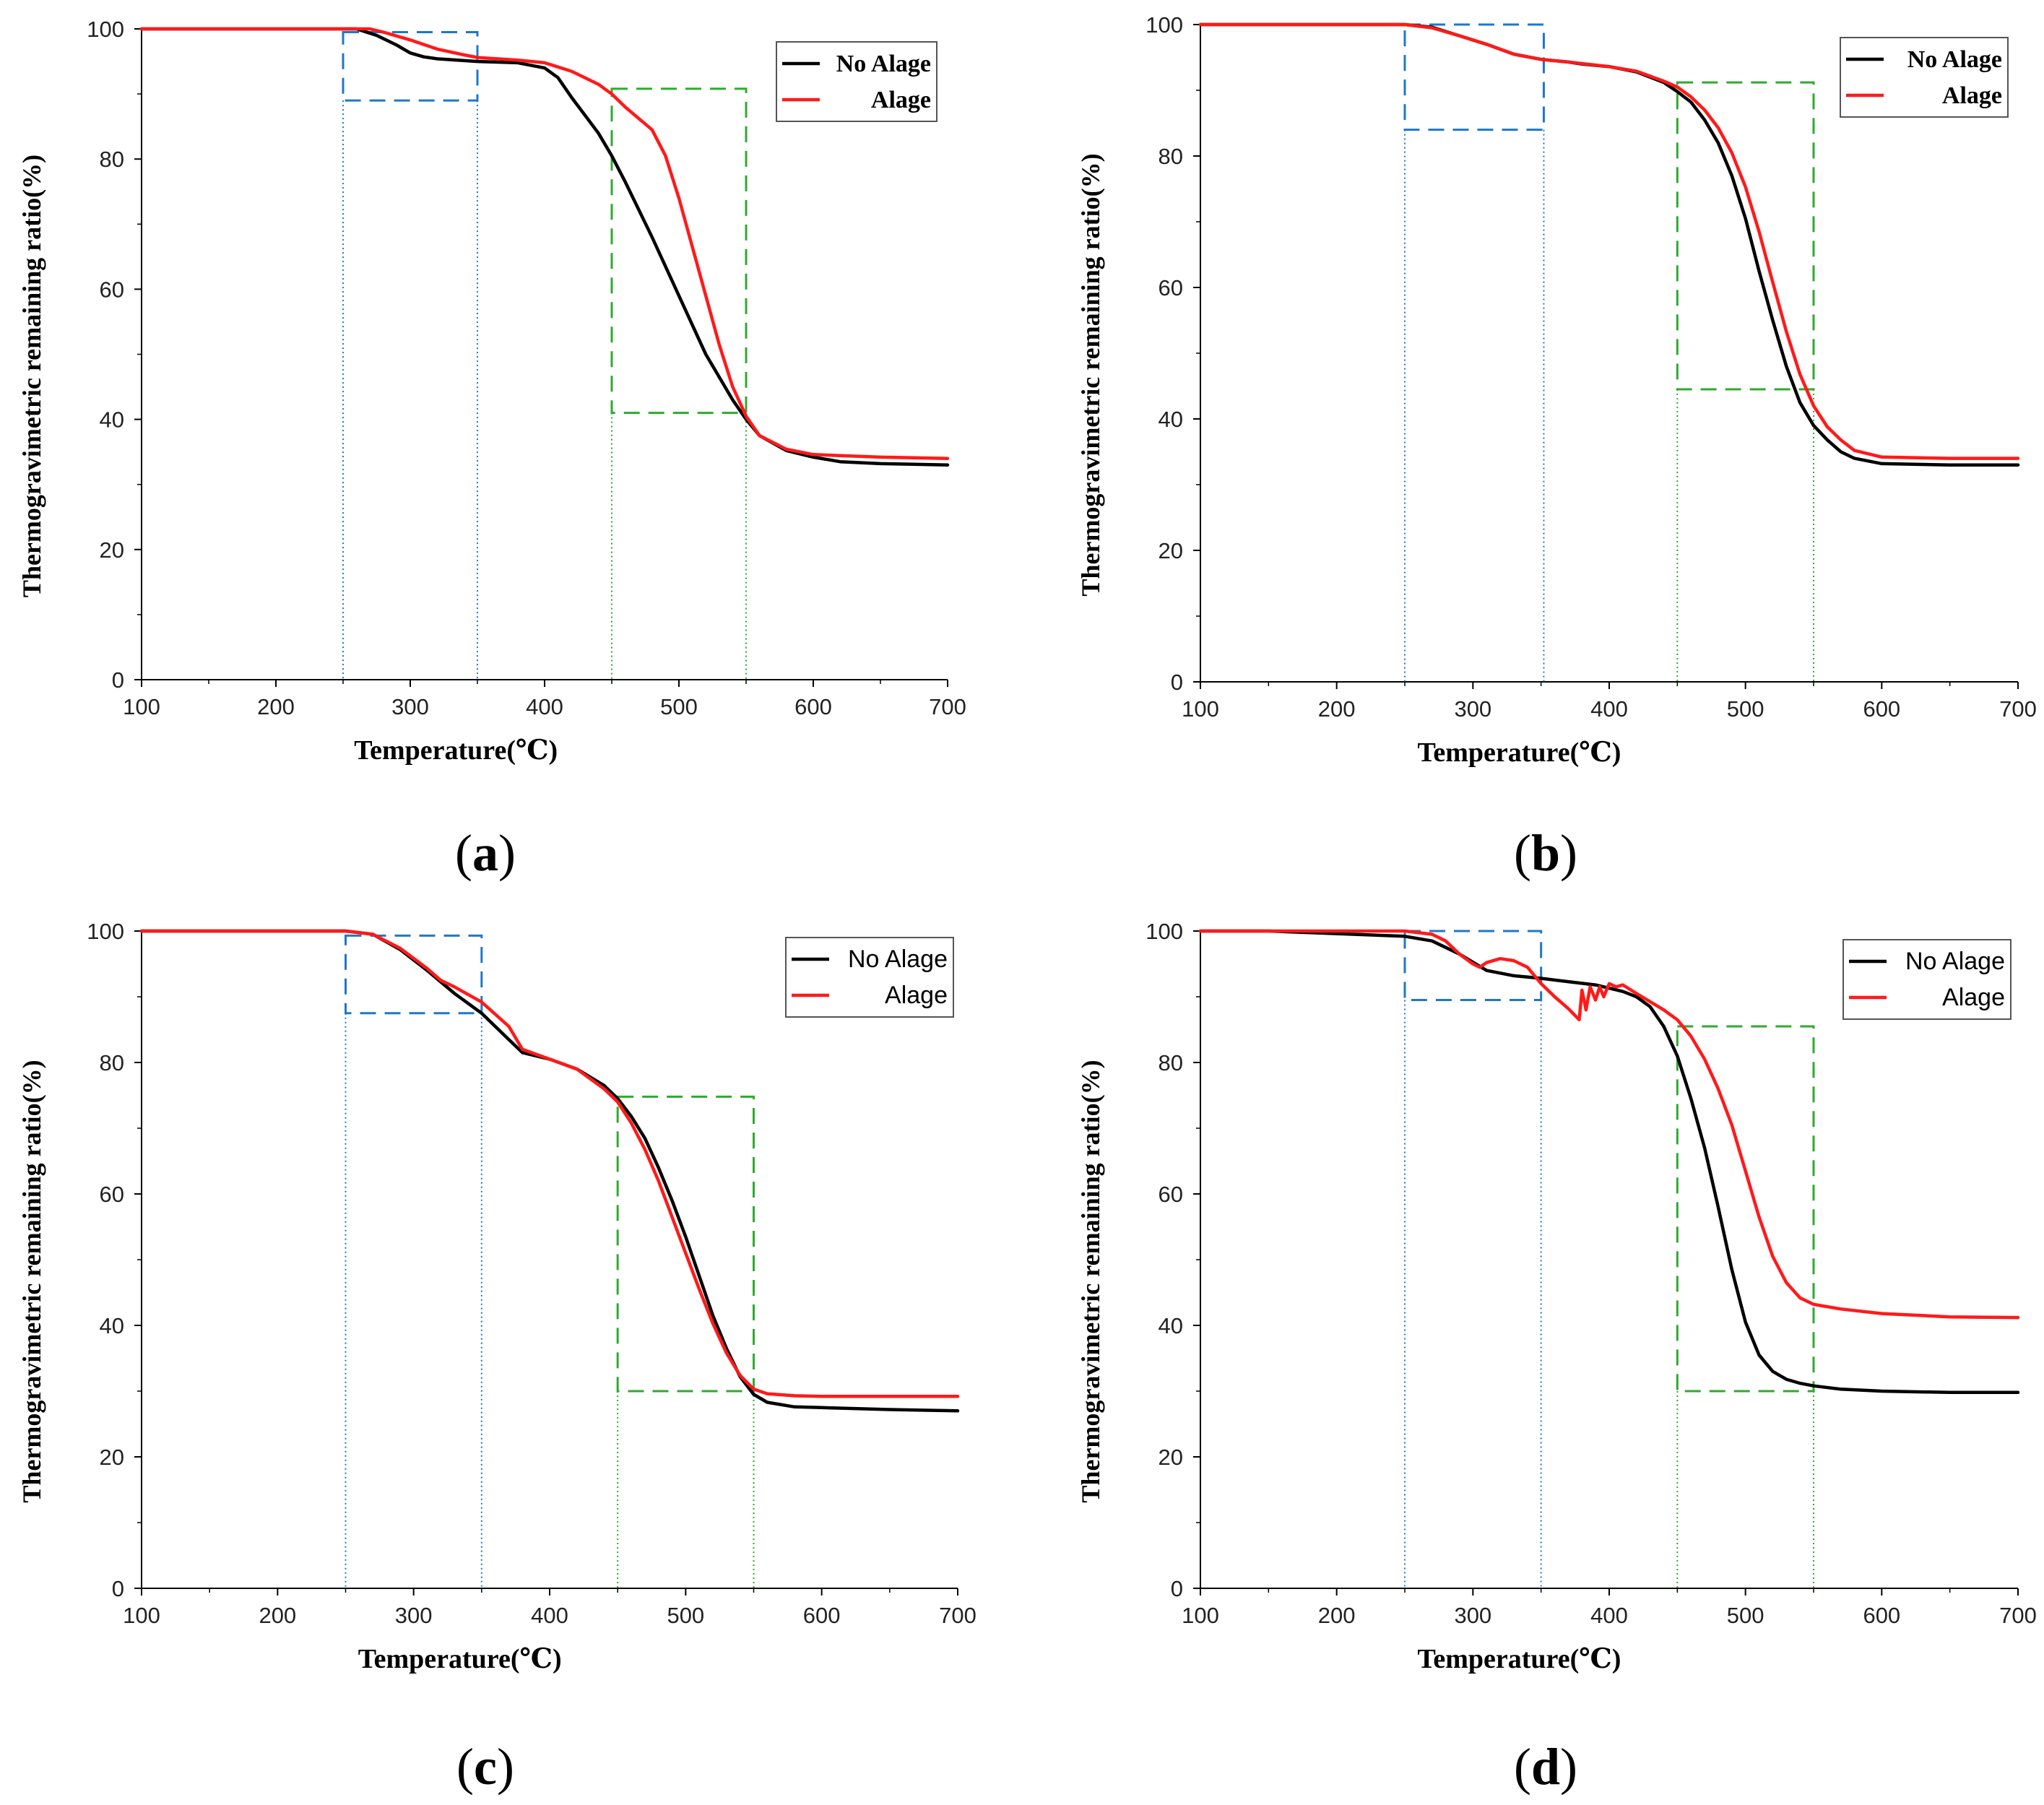 The image size is (2044, 1805). I want to click on panel-label-letter: a, so click(485, 853).